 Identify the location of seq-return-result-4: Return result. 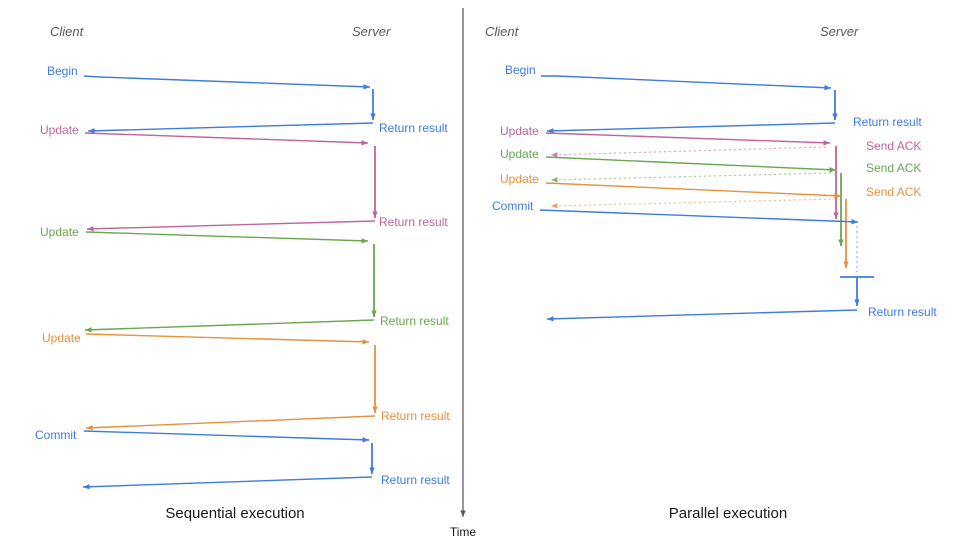
(415, 416).